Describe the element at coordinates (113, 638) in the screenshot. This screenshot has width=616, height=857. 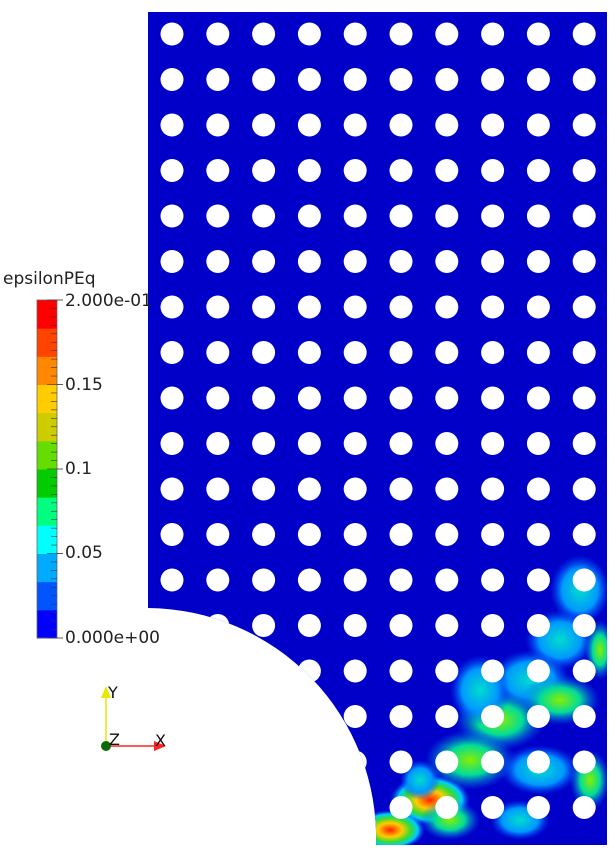
I see `colorbar-label-min: 0.000e+00` at that location.